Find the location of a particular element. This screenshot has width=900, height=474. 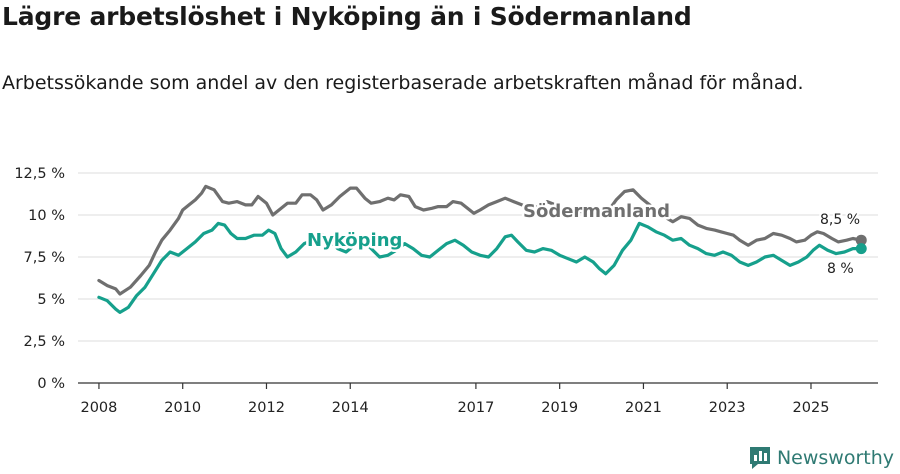

x-tick-label: 2008 is located at coordinates (98, 408).